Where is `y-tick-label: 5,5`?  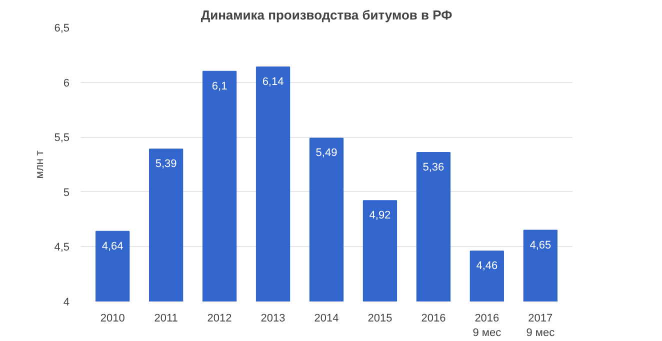 y-tick-label: 5,5 is located at coordinates (62, 138).